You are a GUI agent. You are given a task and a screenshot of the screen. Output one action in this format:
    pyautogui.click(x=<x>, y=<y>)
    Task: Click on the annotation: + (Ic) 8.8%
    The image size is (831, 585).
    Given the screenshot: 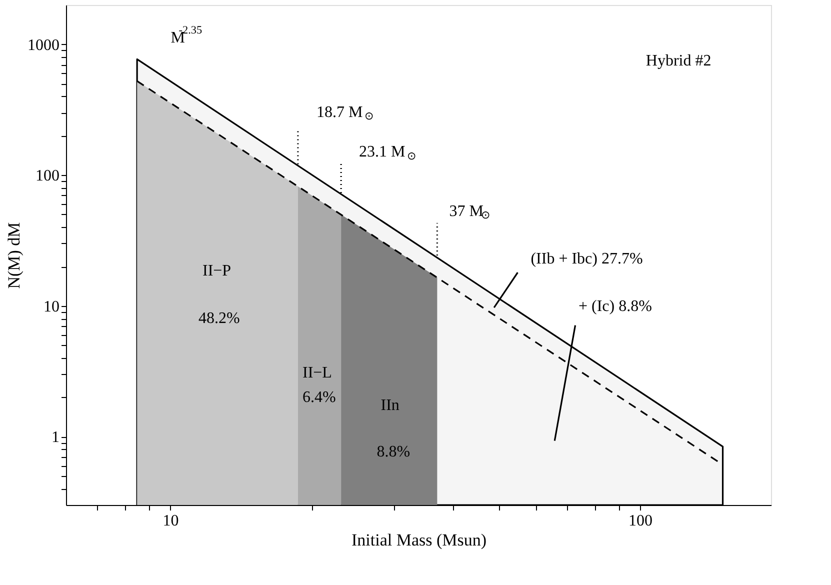 What is the action you would take?
    pyautogui.click(x=615, y=306)
    